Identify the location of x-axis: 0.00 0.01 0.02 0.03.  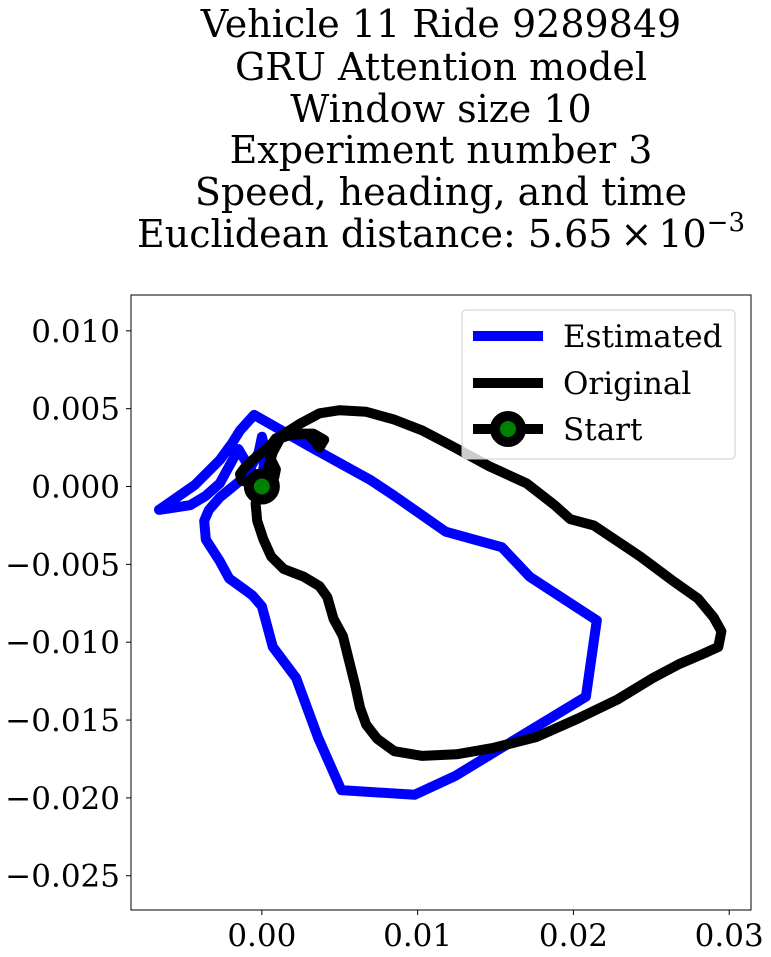
(495, 932).